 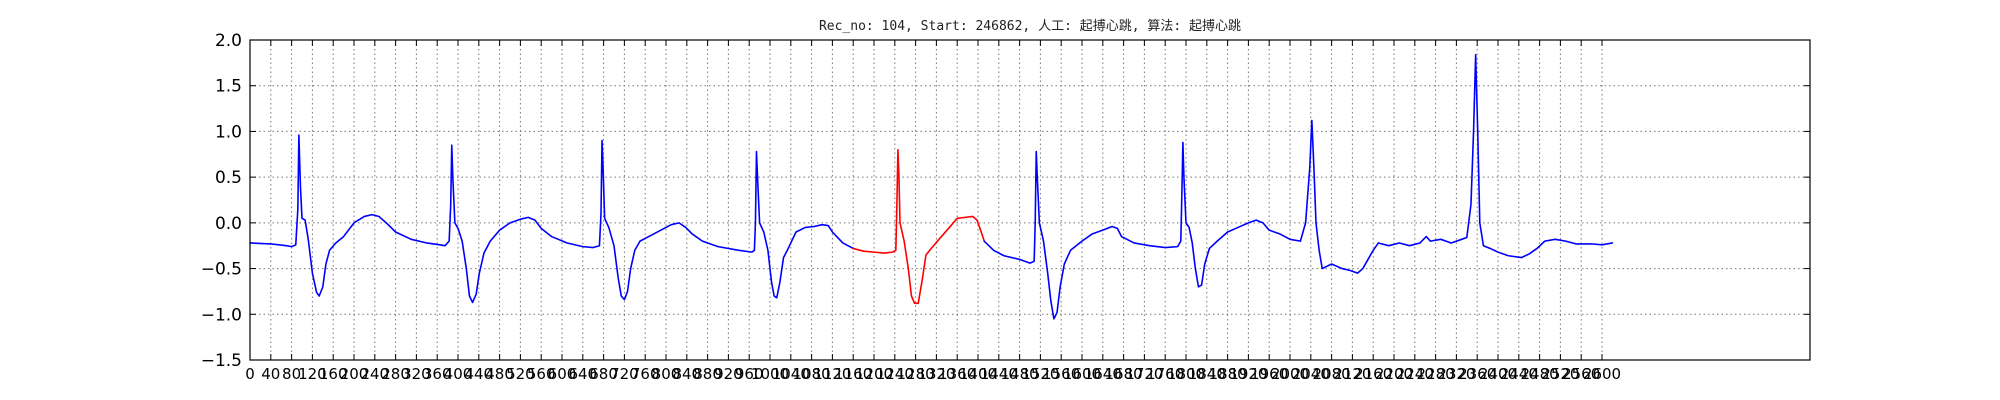 I want to click on x-tick-label: 1840, so click(x=1207, y=374).